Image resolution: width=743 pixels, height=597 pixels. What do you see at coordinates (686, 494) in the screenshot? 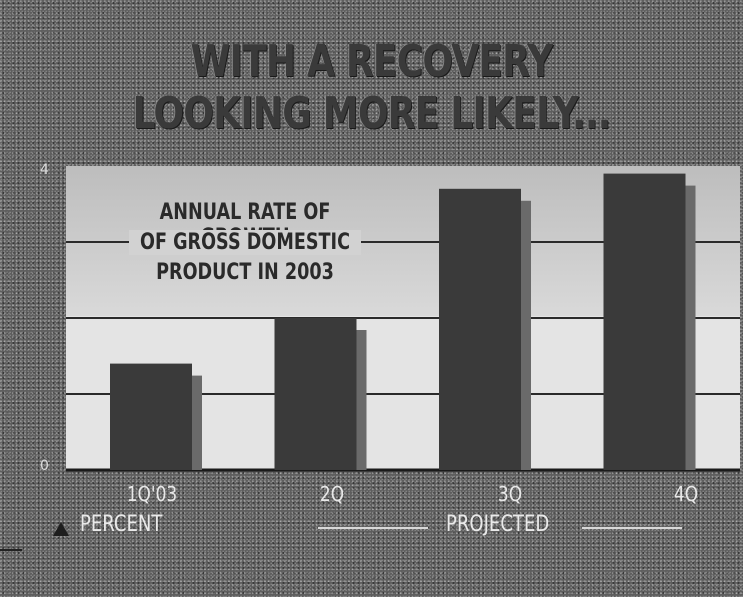
I see `x-tick-label-q4: 4Q` at bounding box center [686, 494].